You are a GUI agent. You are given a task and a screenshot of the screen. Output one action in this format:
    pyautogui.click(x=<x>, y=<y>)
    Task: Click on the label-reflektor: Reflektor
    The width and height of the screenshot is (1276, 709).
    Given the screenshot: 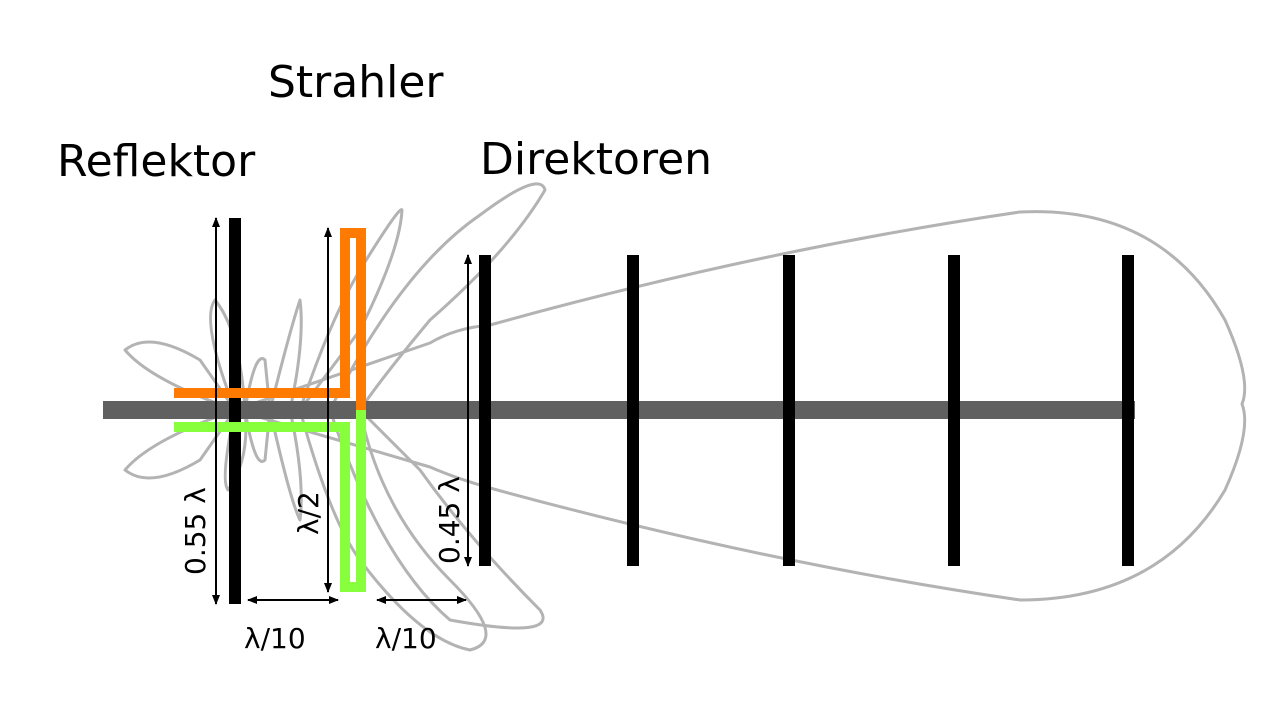 What is the action you would take?
    pyautogui.click(x=156, y=161)
    